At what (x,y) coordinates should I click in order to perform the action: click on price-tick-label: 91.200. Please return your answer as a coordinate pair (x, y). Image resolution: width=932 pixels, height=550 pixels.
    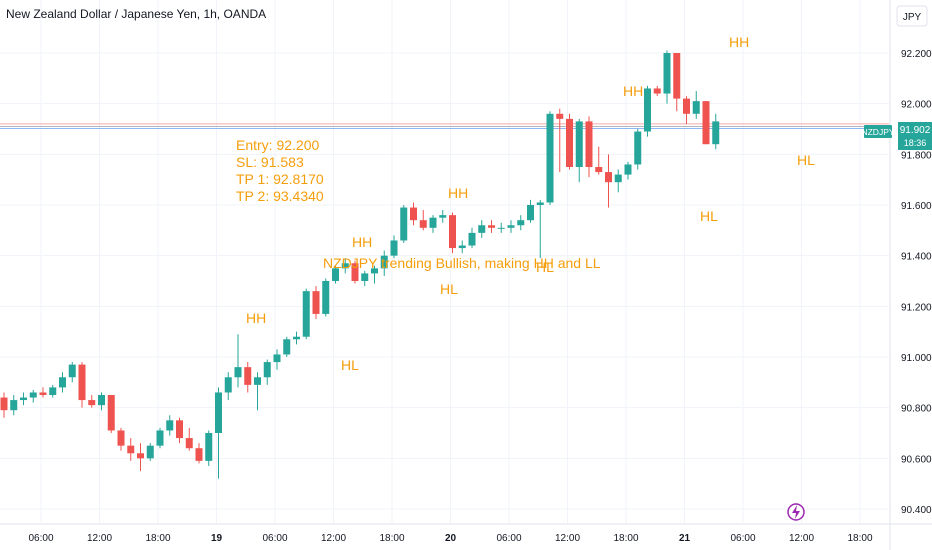
    Looking at the image, I should click on (916, 307).